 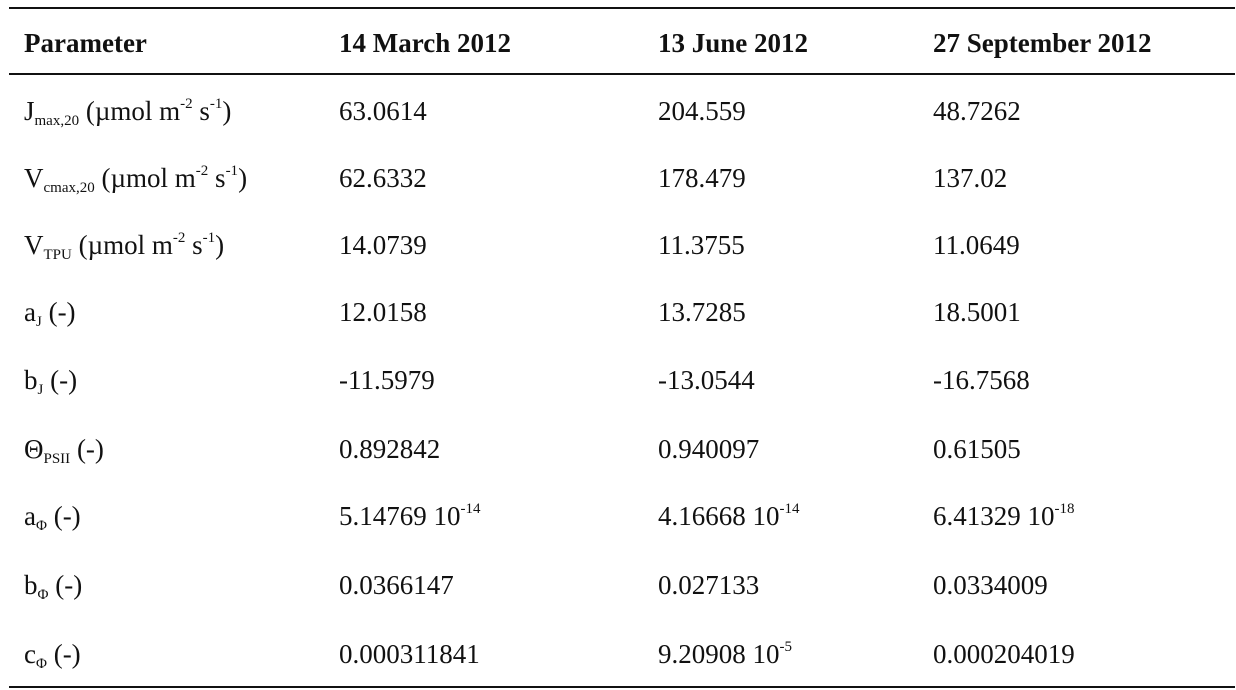 What do you see at coordinates (976, 245) in the screenshot?
I see `value-cell: 11.0649` at bounding box center [976, 245].